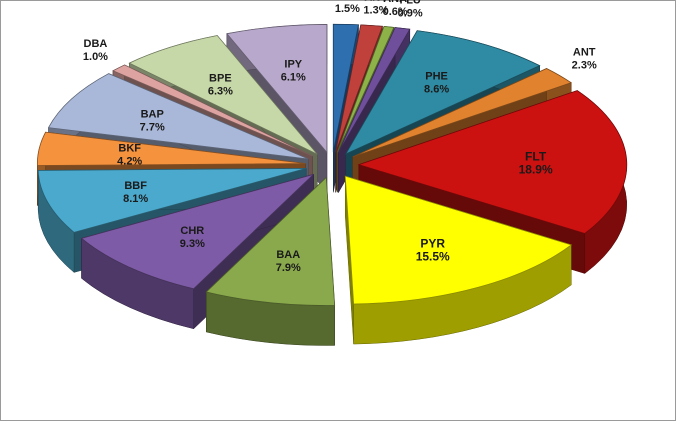  What do you see at coordinates (436, 77) in the screenshot?
I see `label-category-phe: PHE` at bounding box center [436, 77].